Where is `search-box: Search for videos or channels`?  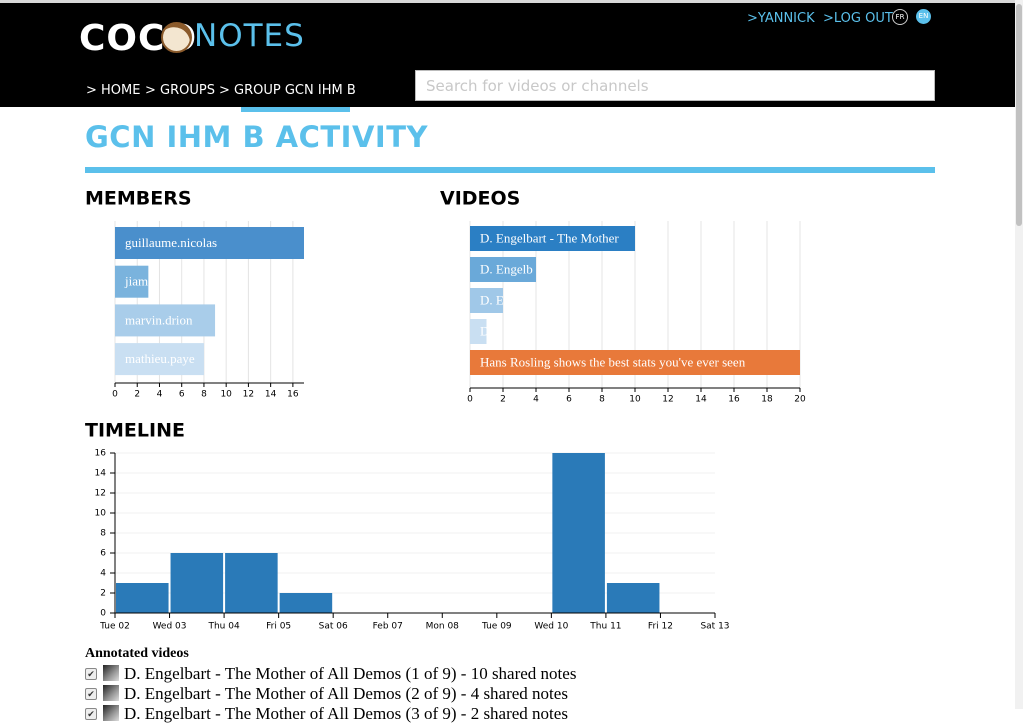 search-box: Search for videos or channels is located at coordinates (675, 85).